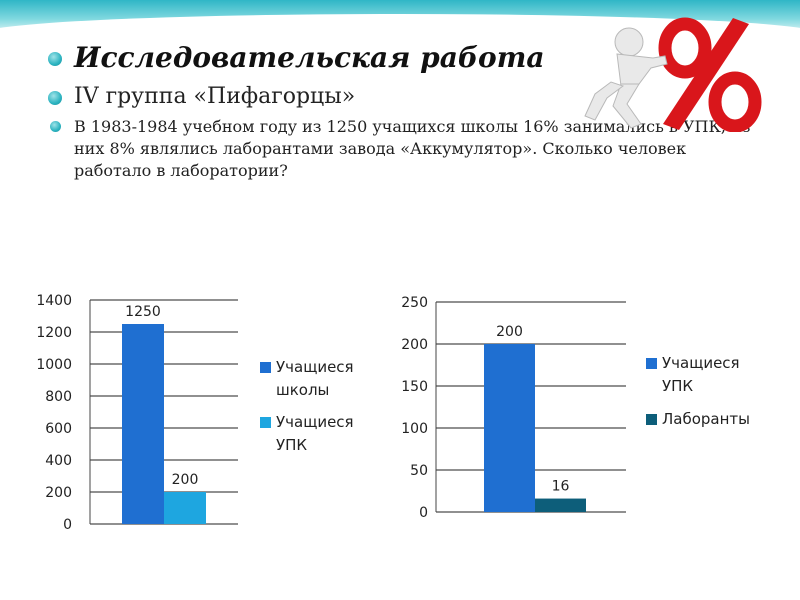  What do you see at coordinates (414, 429) in the screenshot?
I see `y-tick-label: 100` at bounding box center [414, 429].